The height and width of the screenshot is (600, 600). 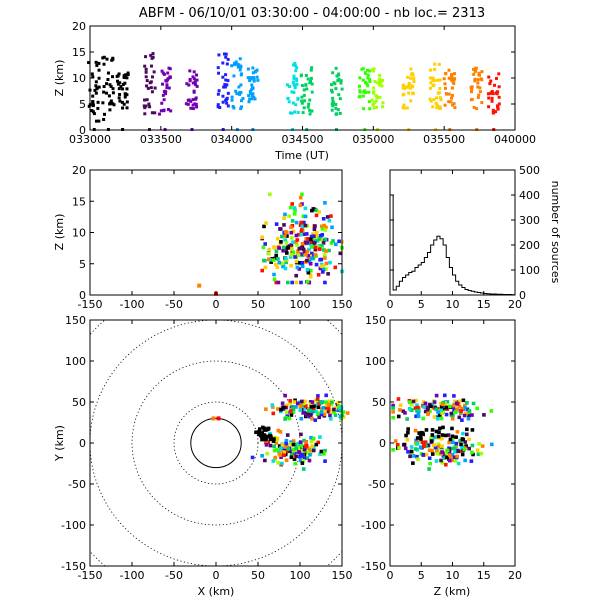 I want to click on z-y-ytick-label: 100, so click(x=375, y=361).